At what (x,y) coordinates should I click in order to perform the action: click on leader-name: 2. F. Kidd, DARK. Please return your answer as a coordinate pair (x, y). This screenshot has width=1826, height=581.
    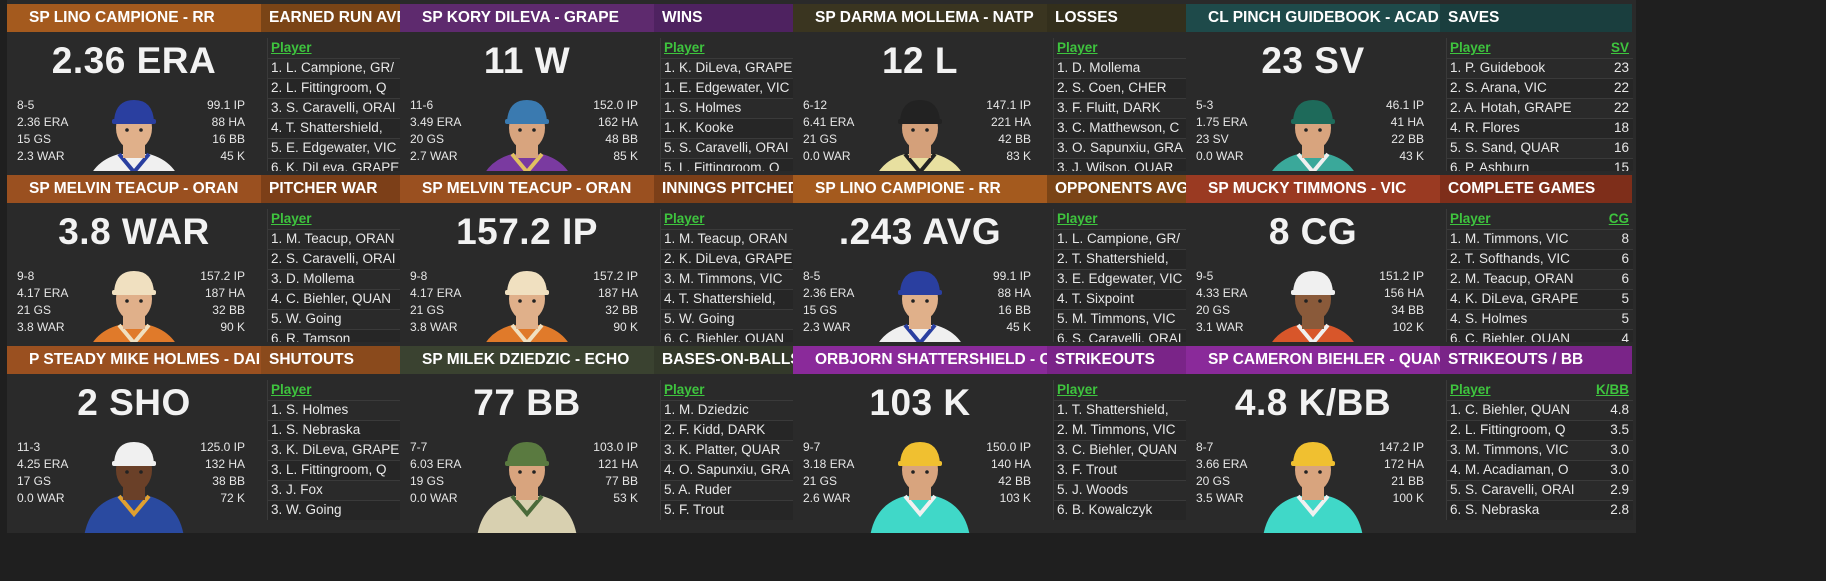
    Looking at the image, I should click on (715, 429).